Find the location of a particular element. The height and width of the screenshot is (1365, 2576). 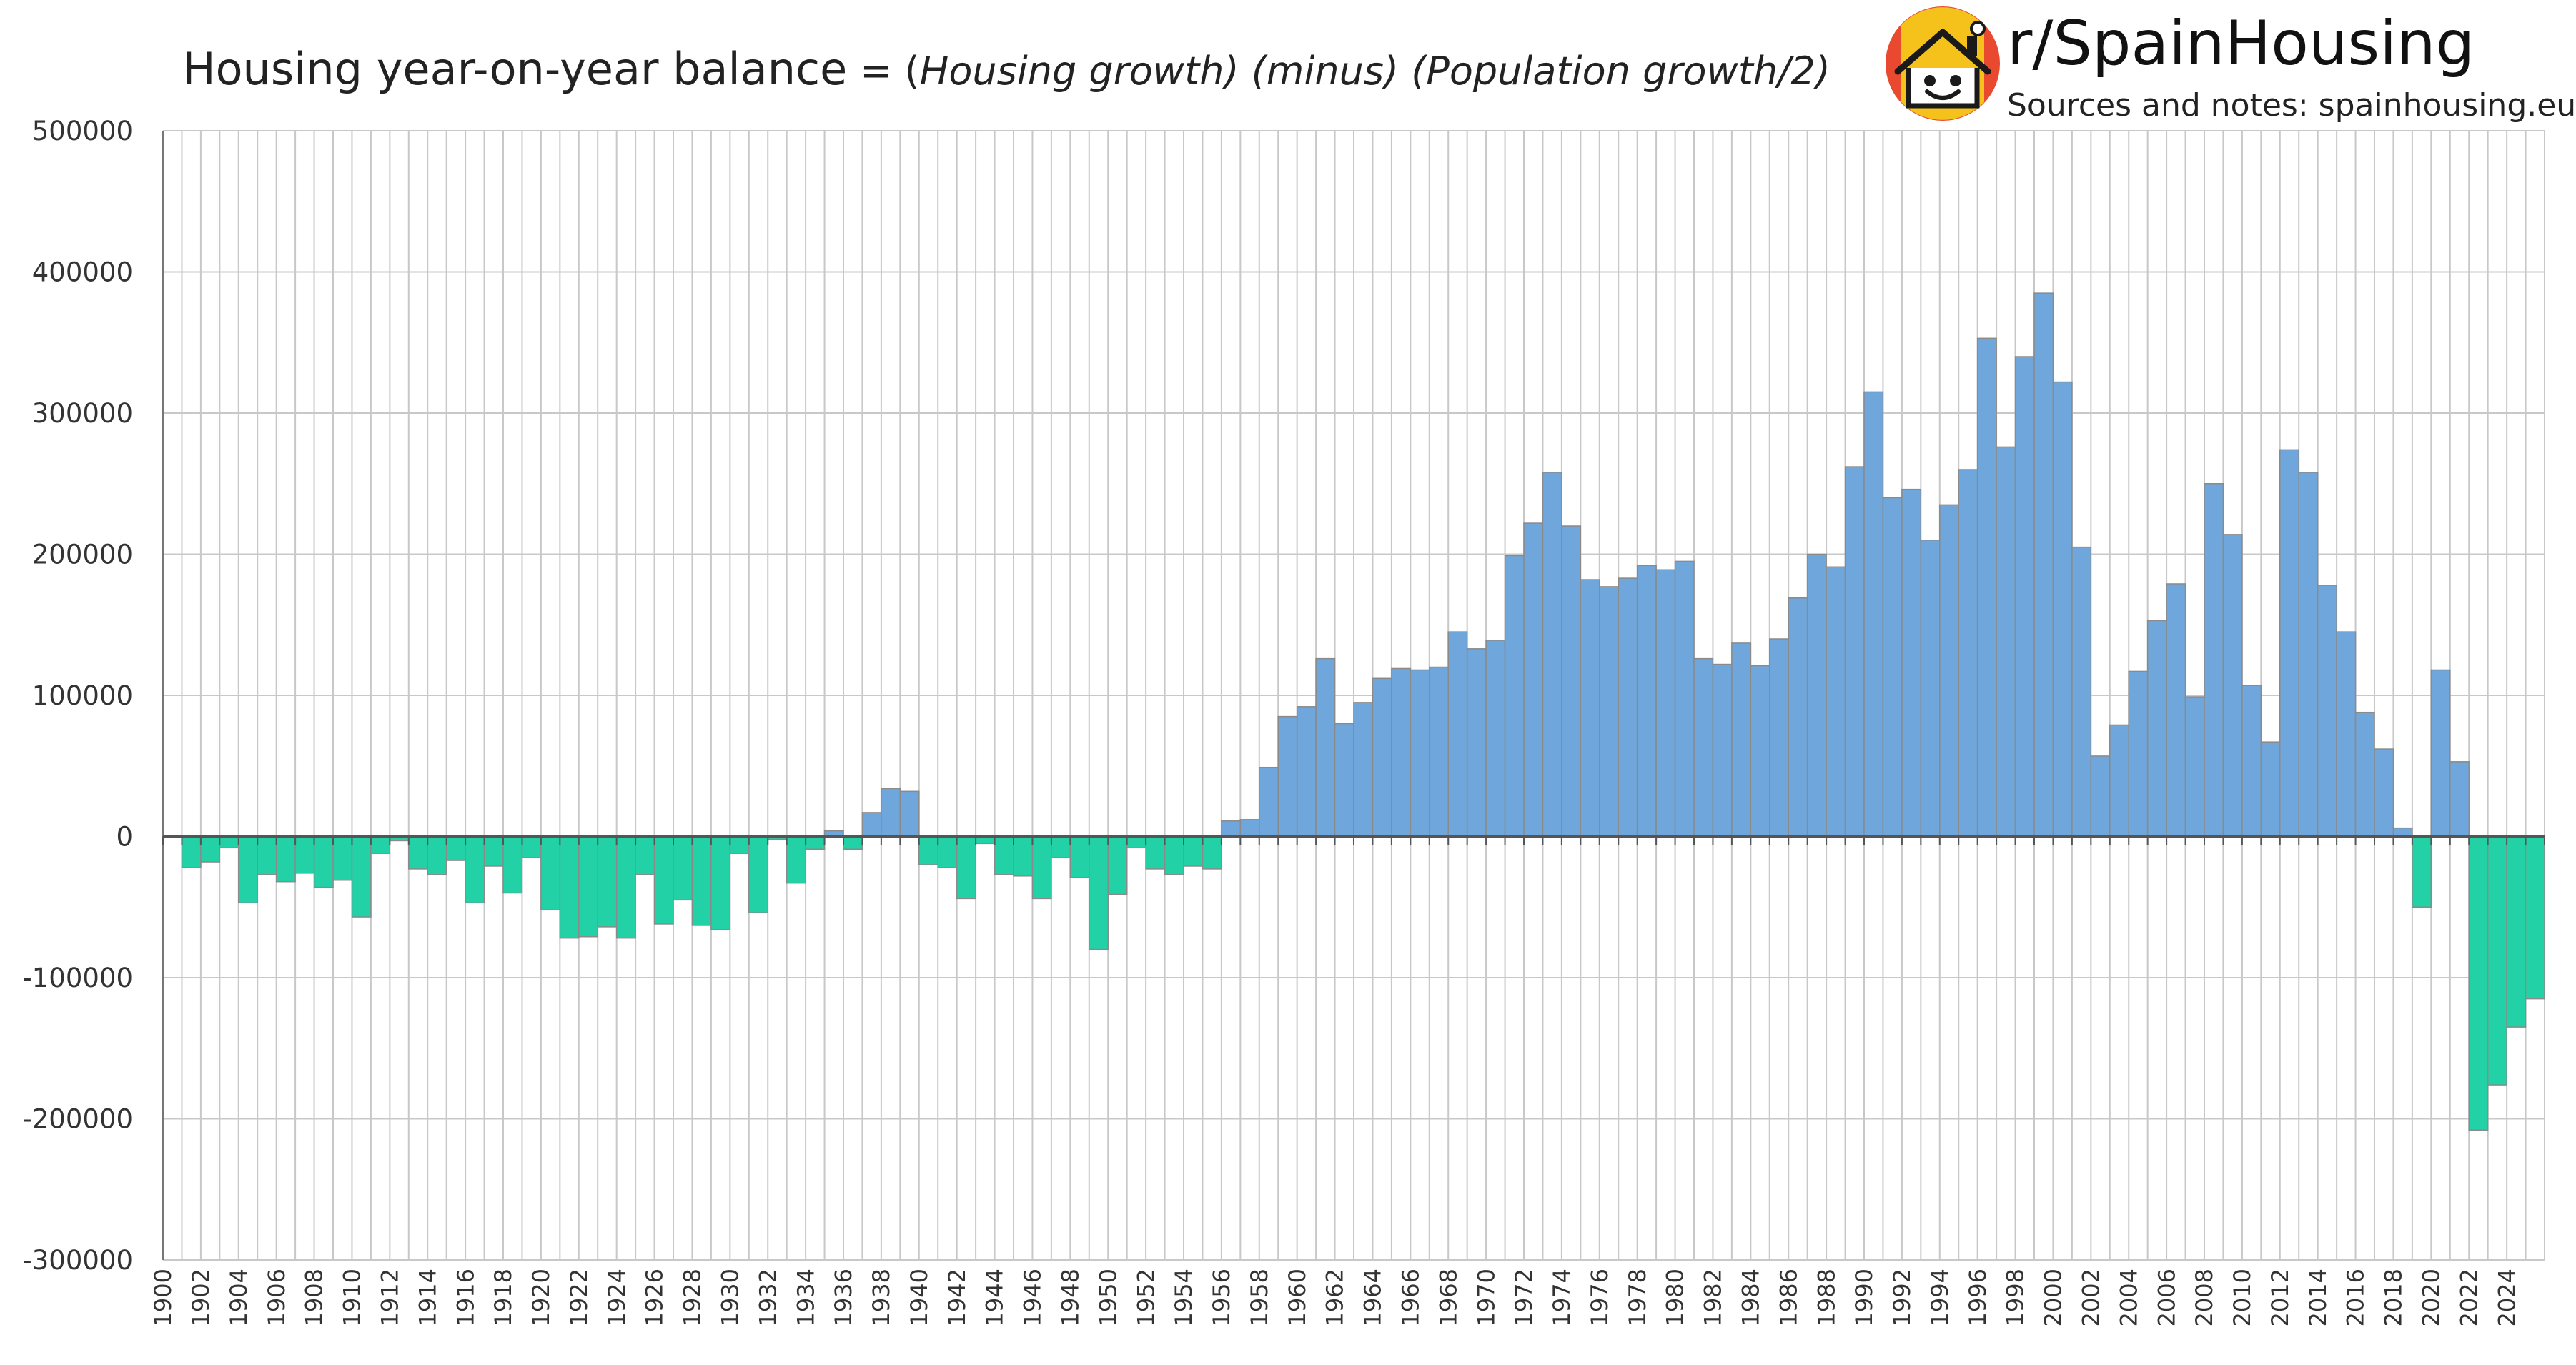

x-tick-label: 1952 is located at coordinates (1145, 1297).